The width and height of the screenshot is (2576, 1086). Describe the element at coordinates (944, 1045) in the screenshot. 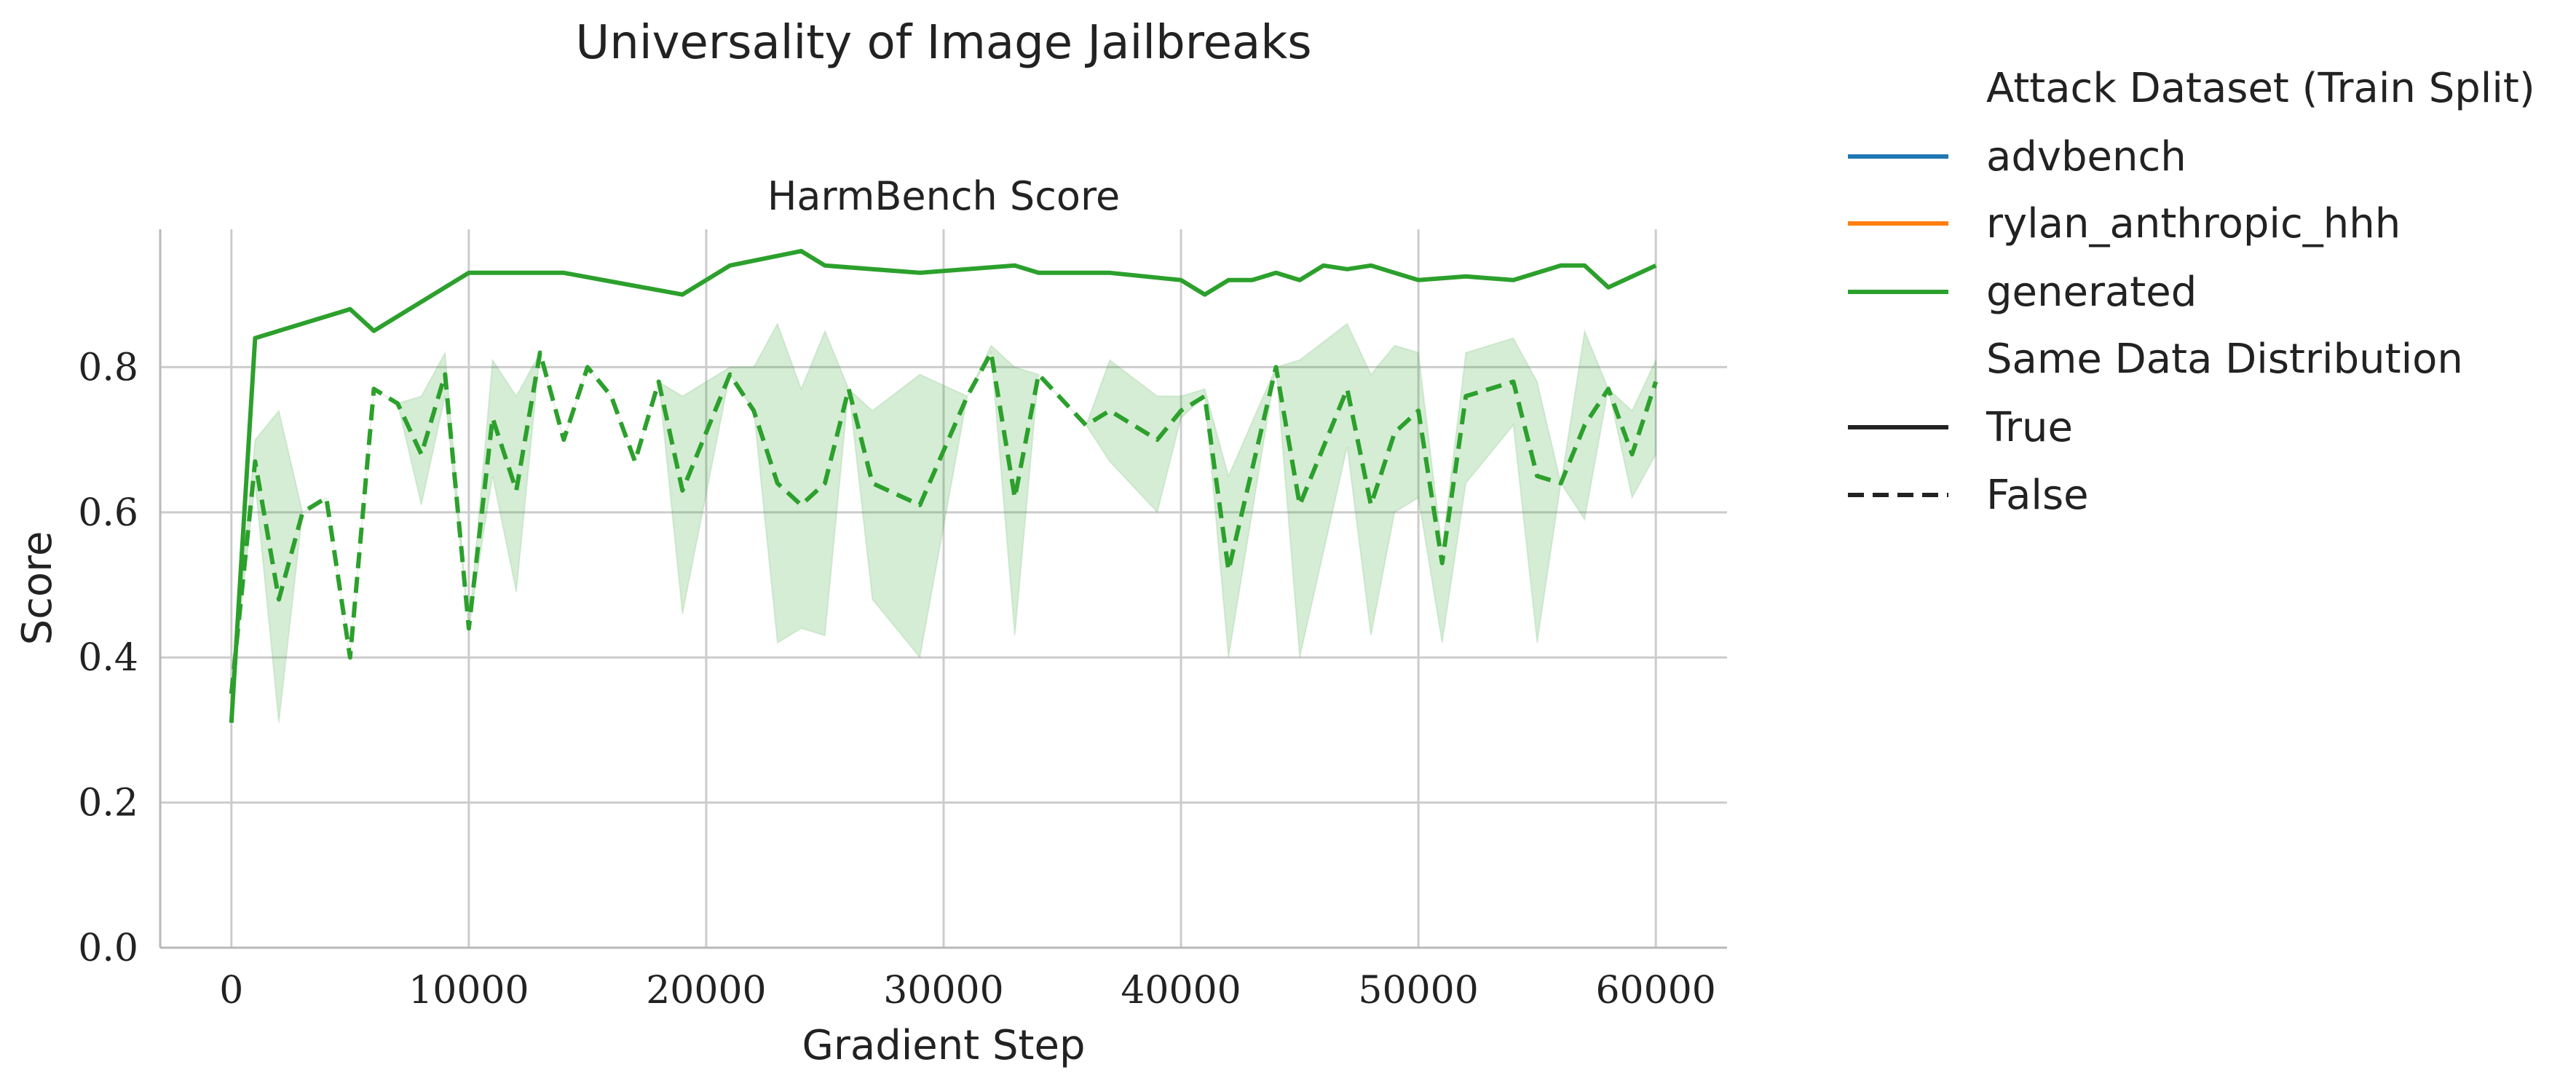

I see `x-axis-label: Gradient Step` at that location.